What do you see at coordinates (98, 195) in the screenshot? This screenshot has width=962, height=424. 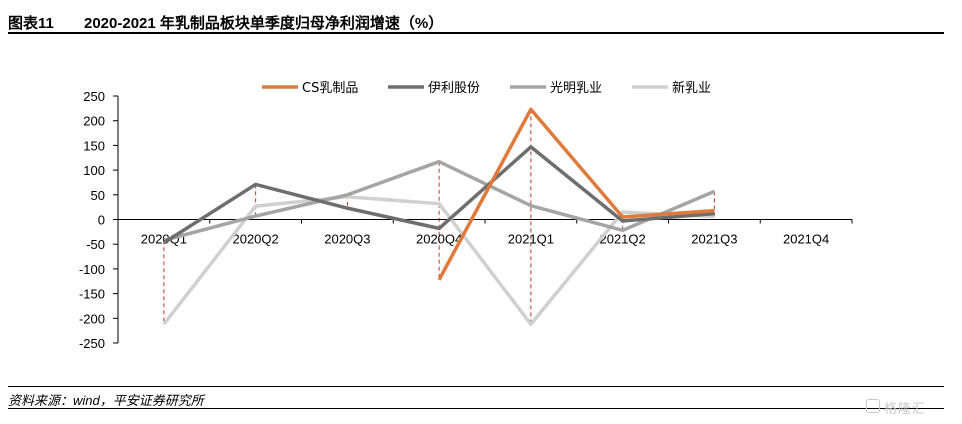 I see `y-tick-label: 50` at bounding box center [98, 195].